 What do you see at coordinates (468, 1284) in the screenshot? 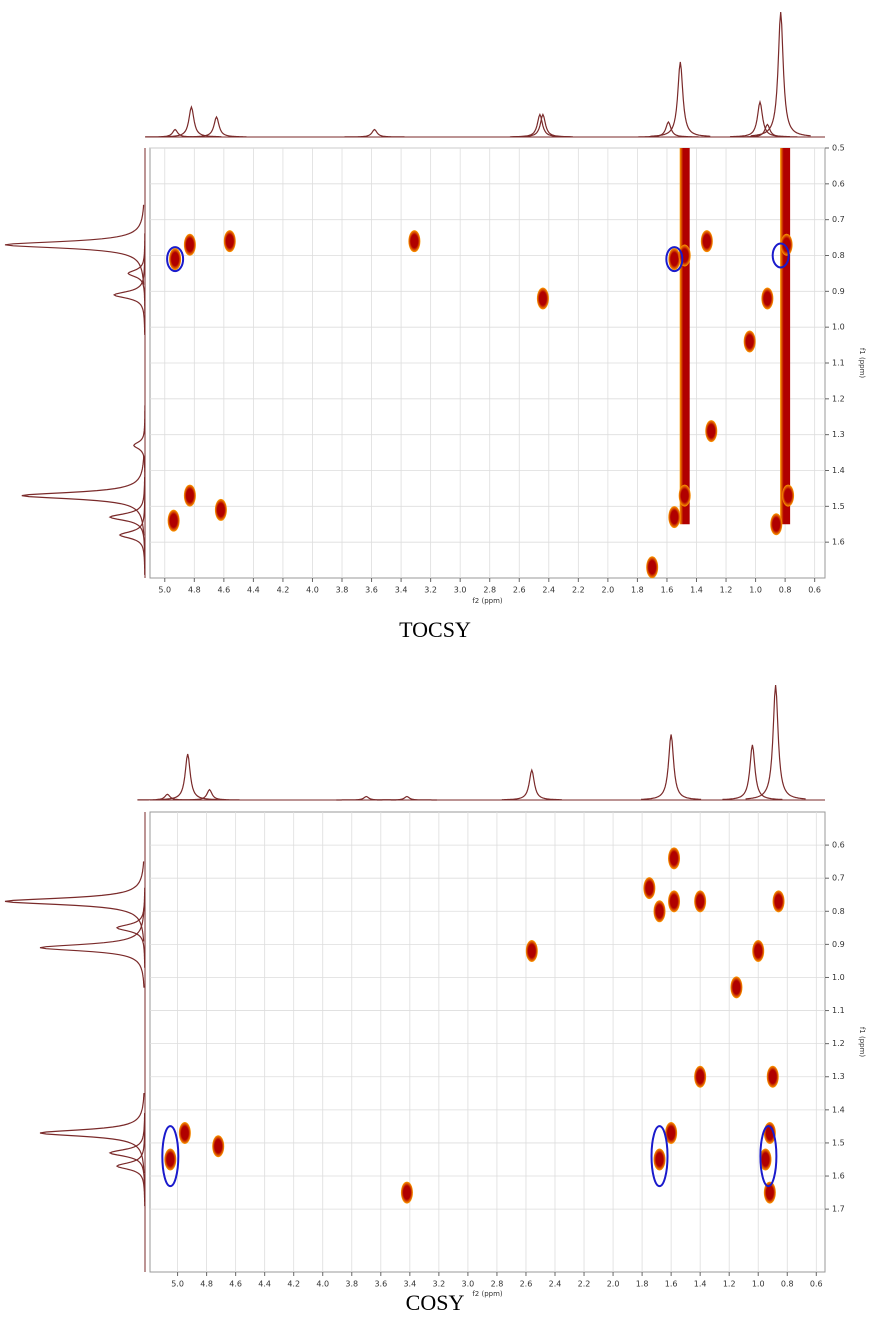
I see `x-tick-label: 3.0` at bounding box center [468, 1284].